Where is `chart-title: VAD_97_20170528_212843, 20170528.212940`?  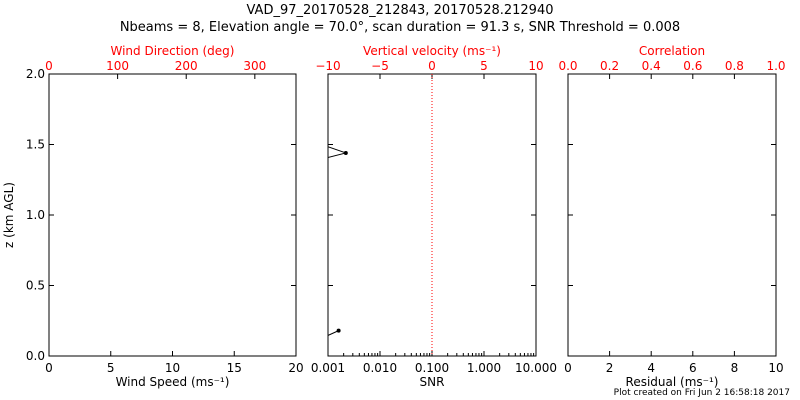 chart-title: VAD_97_20170528_212843, 20170528.212940 is located at coordinates (400, 10).